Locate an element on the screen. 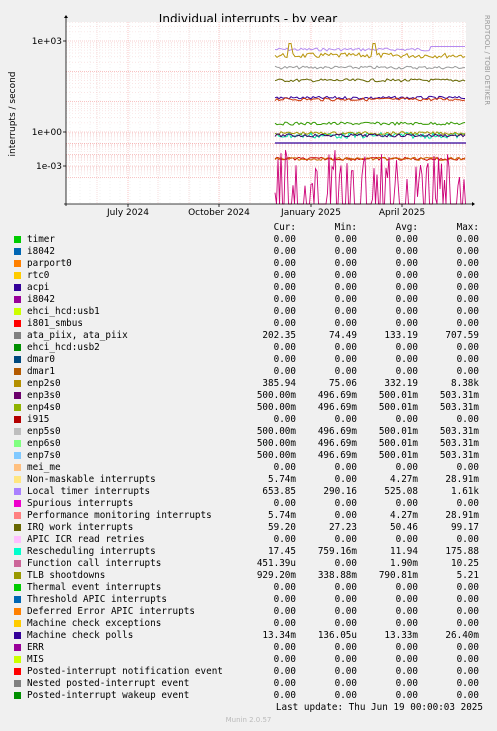 The height and width of the screenshot is (731, 497). legend-avg: 13.33m is located at coordinates (401, 635).